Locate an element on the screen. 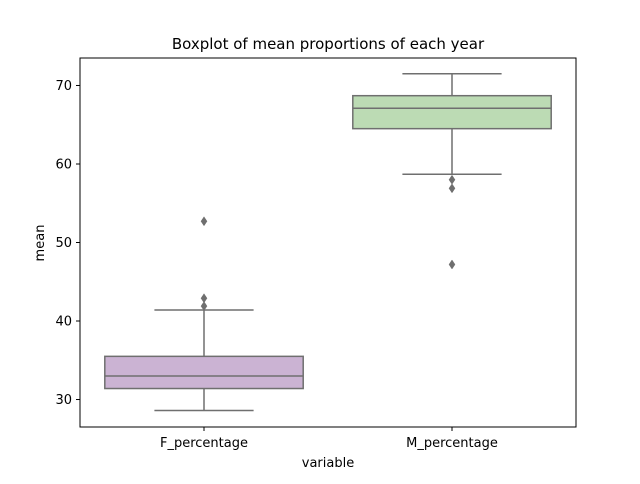 This screenshot has width=640, height=484. y-tick-label: 70 is located at coordinates (63, 86).